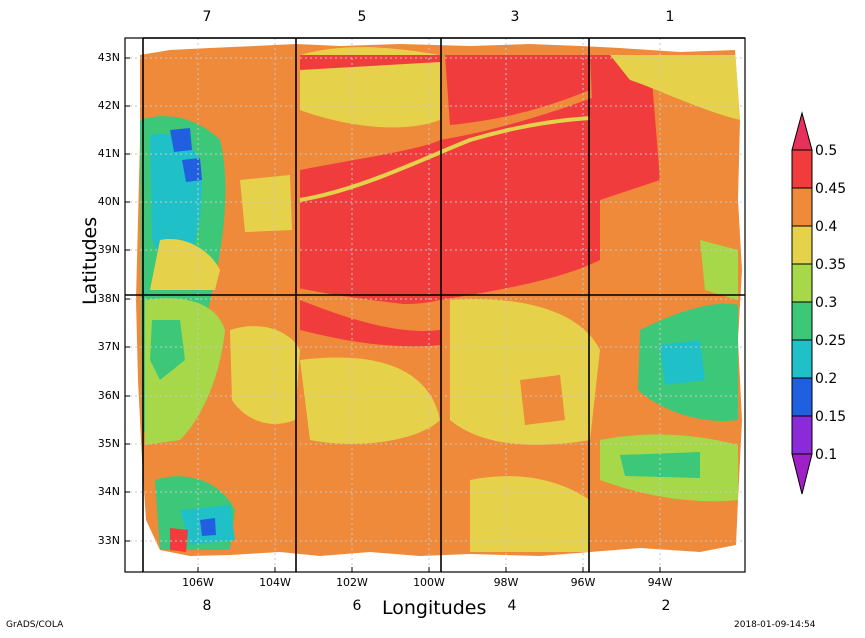  What do you see at coordinates (90, 260) in the screenshot?
I see `y-axis-title: Latitudes` at bounding box center [90, 260].